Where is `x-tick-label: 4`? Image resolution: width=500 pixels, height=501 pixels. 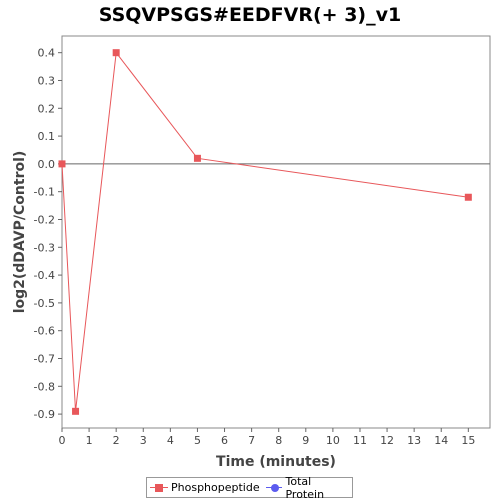 x-tick-label: 4 is located at coordinates (170, 440).